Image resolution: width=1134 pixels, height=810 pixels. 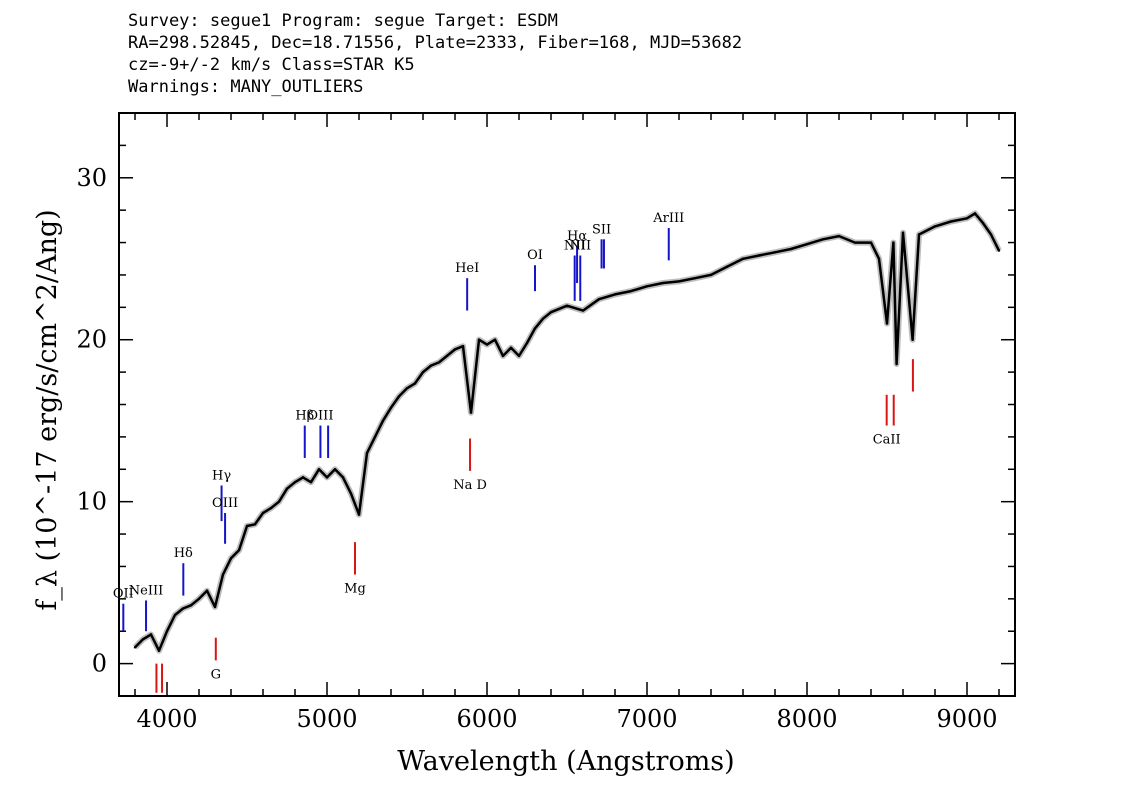 I want to click on y-tick-label: 0, so click(x=99, y=664).